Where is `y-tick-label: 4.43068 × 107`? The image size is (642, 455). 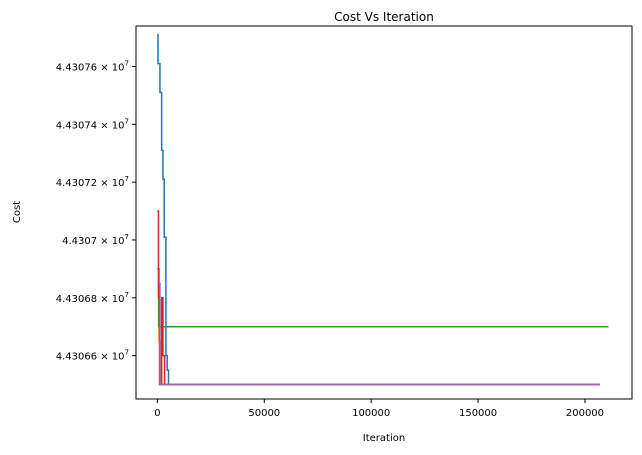
y-tick-label: 4.43068 × 107 is located at coordinates (92, 298).